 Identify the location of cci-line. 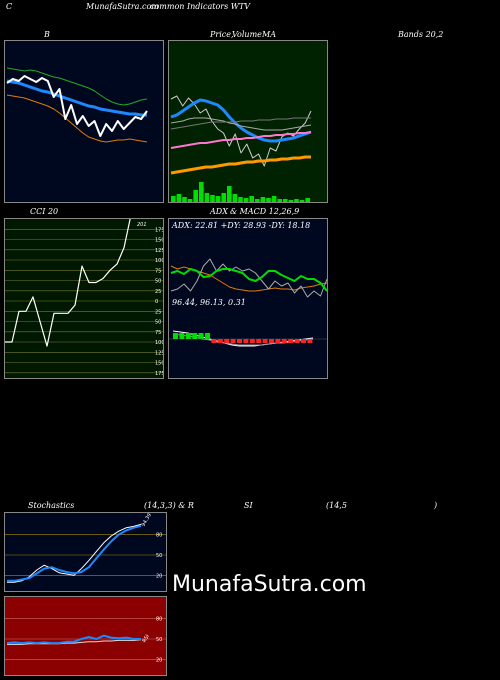
(68, 283).